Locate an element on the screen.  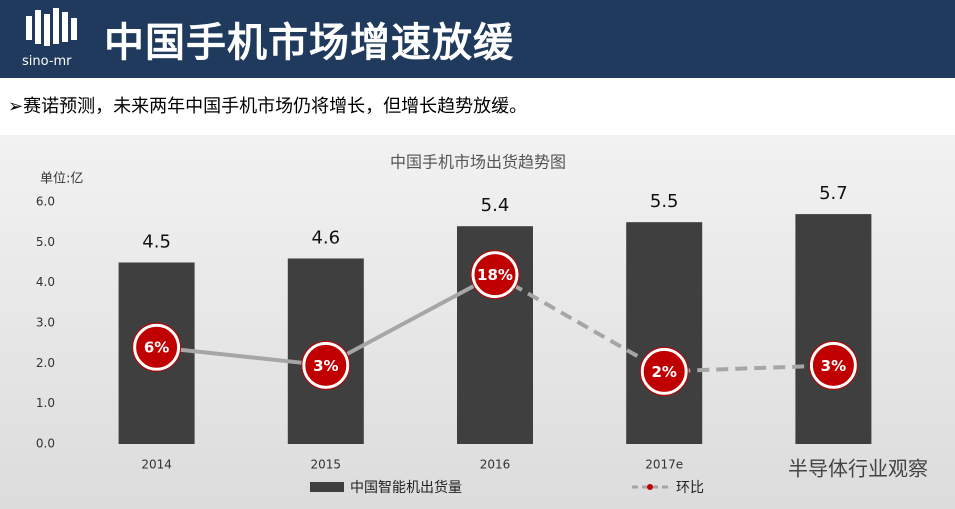
legend-swatch is located at coordinates (327, 487).